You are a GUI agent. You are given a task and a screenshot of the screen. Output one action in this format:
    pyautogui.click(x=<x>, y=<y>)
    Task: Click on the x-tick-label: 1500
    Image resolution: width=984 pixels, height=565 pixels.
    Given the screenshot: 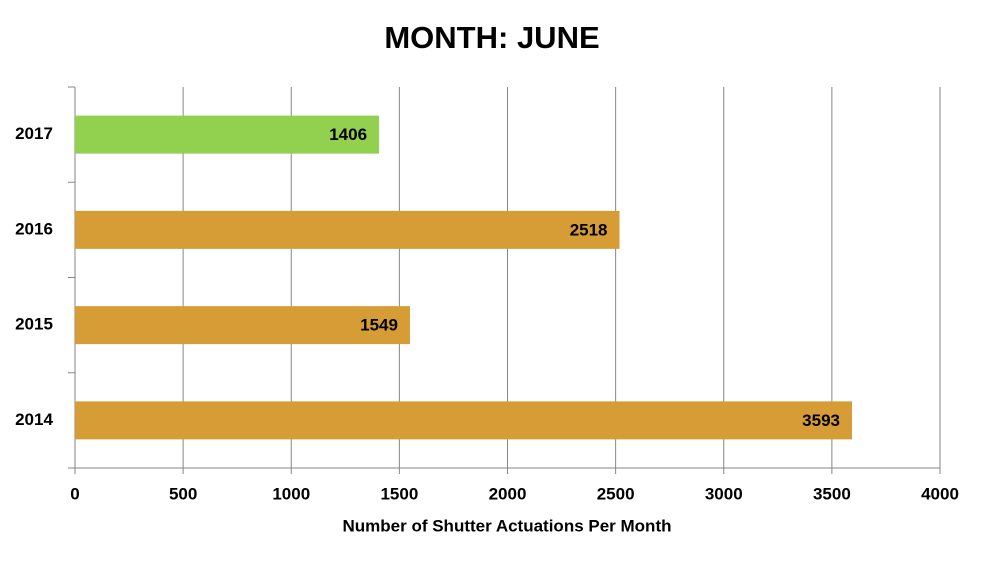 What is the action you would take?
    pyautogui.click(x=399, y=493)
    